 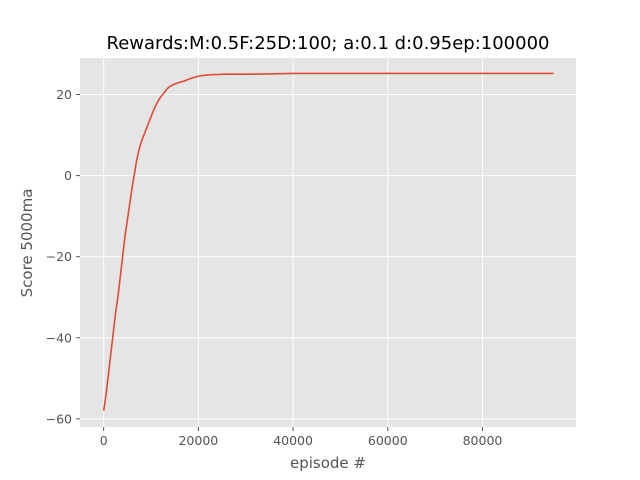 I want to click on y-tick-label: −60, so click(x=59, y=418).